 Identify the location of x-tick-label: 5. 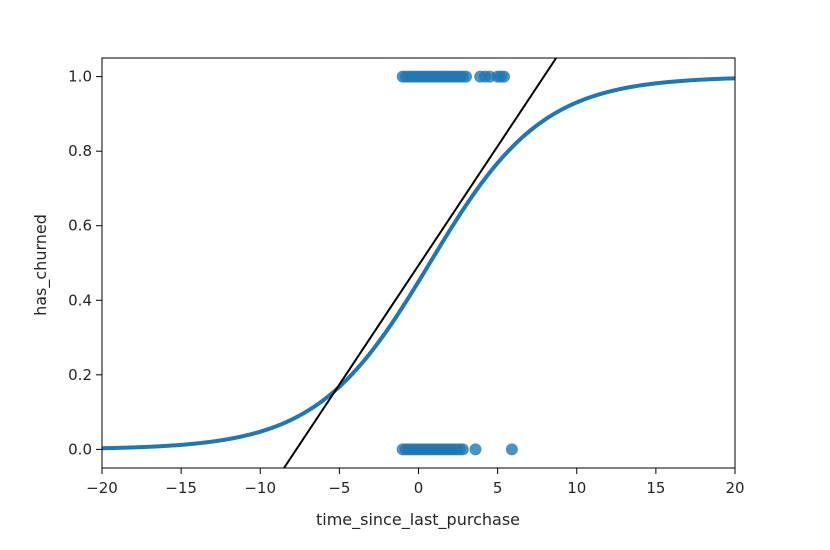
(498, 488).